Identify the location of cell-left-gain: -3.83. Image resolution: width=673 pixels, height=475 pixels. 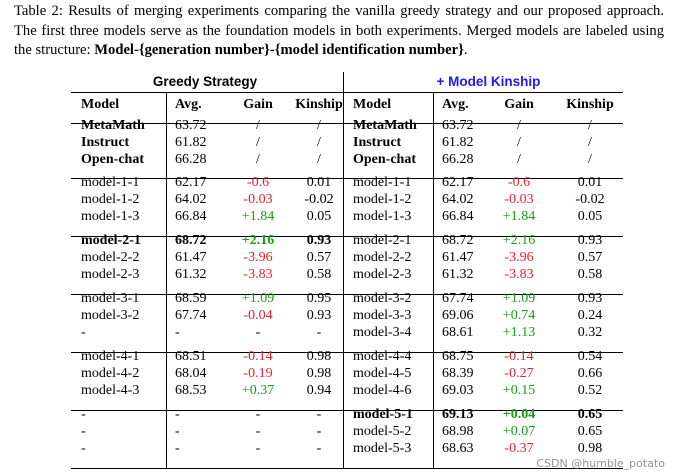
(258, 274).